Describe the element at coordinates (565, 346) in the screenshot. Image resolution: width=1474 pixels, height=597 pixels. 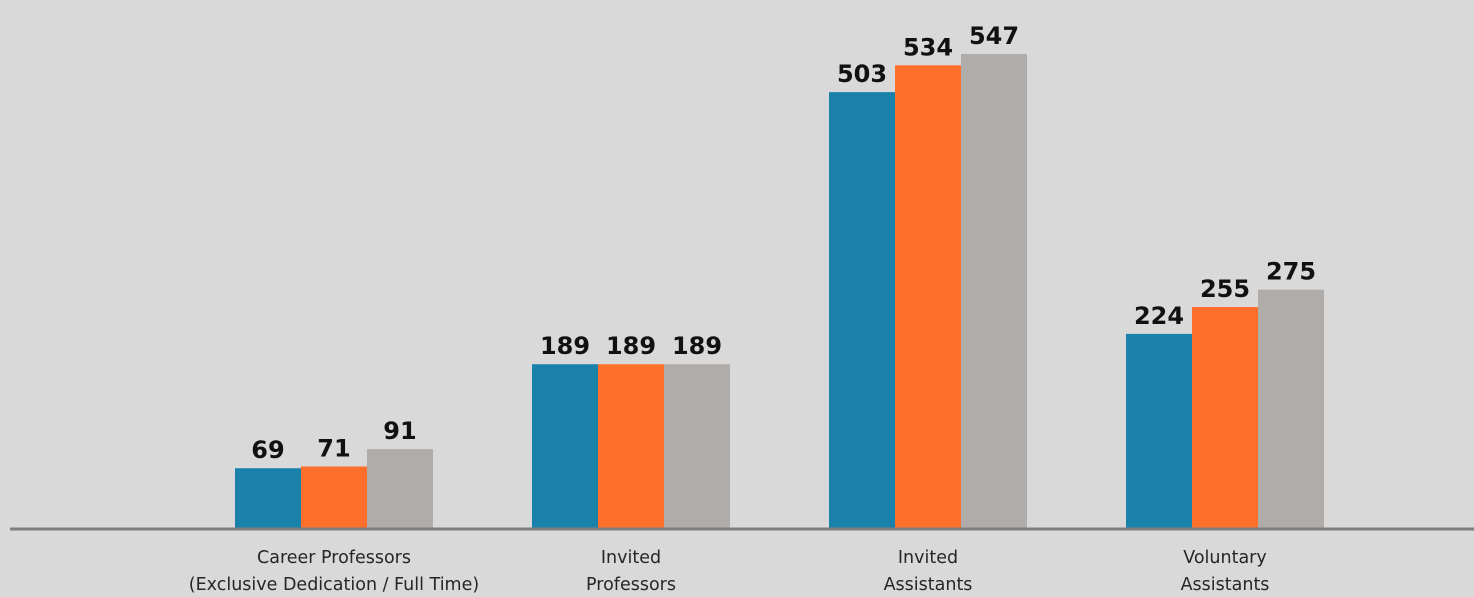
I see `data-label-1-0: 189` at that location.